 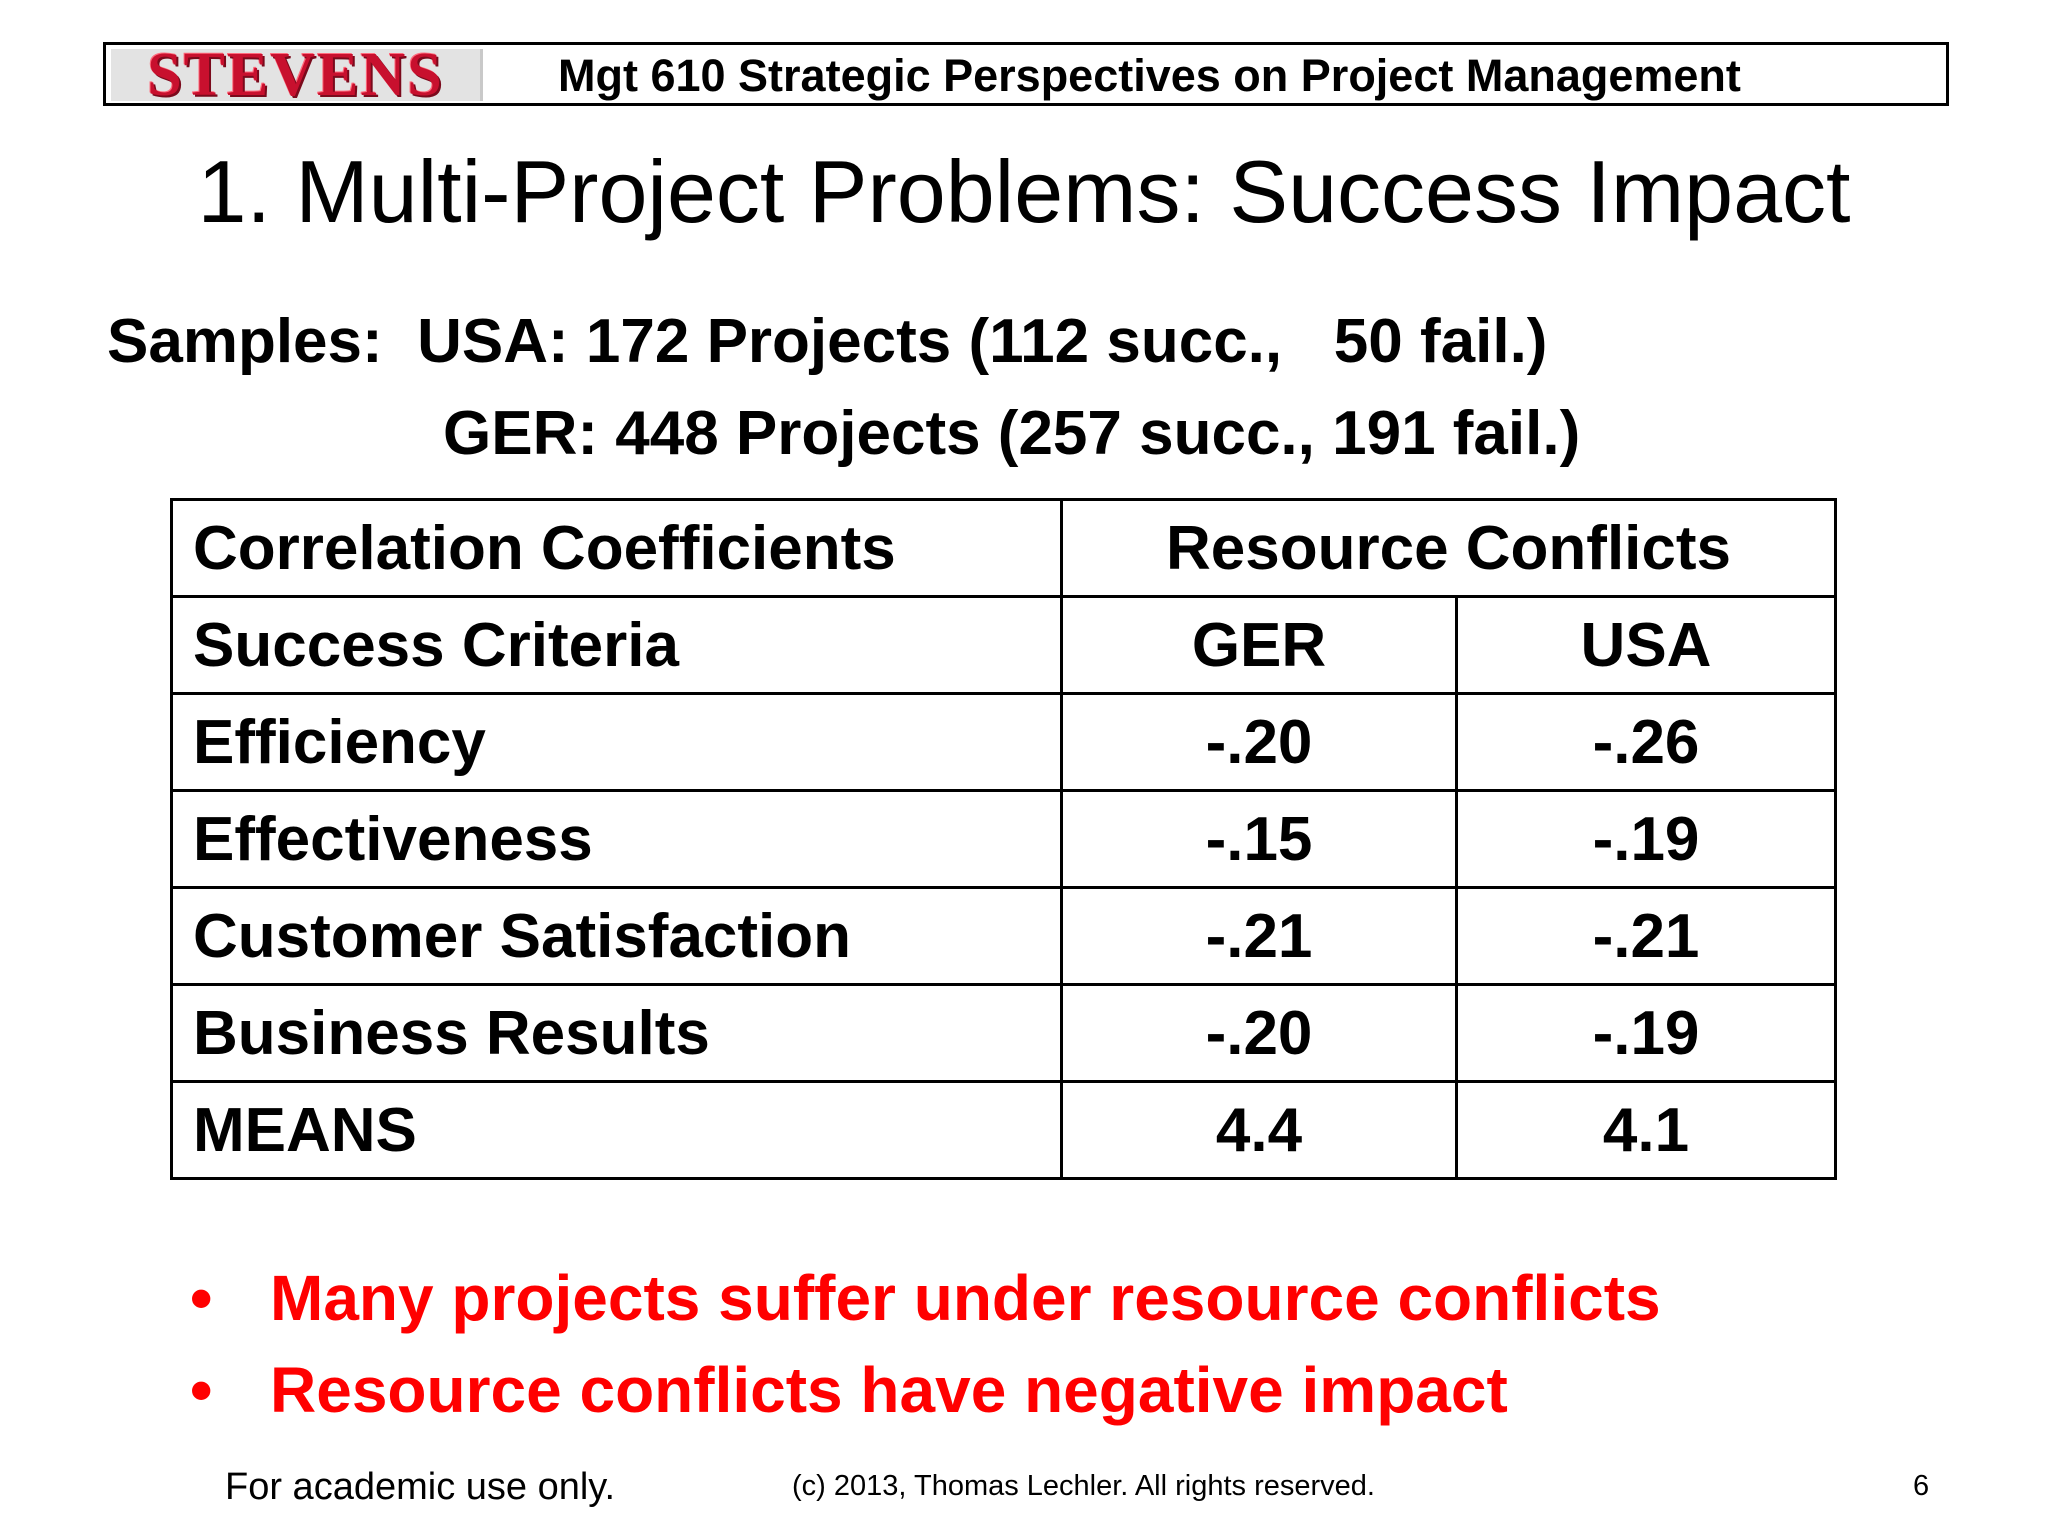 I want to click on row-ger-value: -.15, so click(x=1259, y=839).